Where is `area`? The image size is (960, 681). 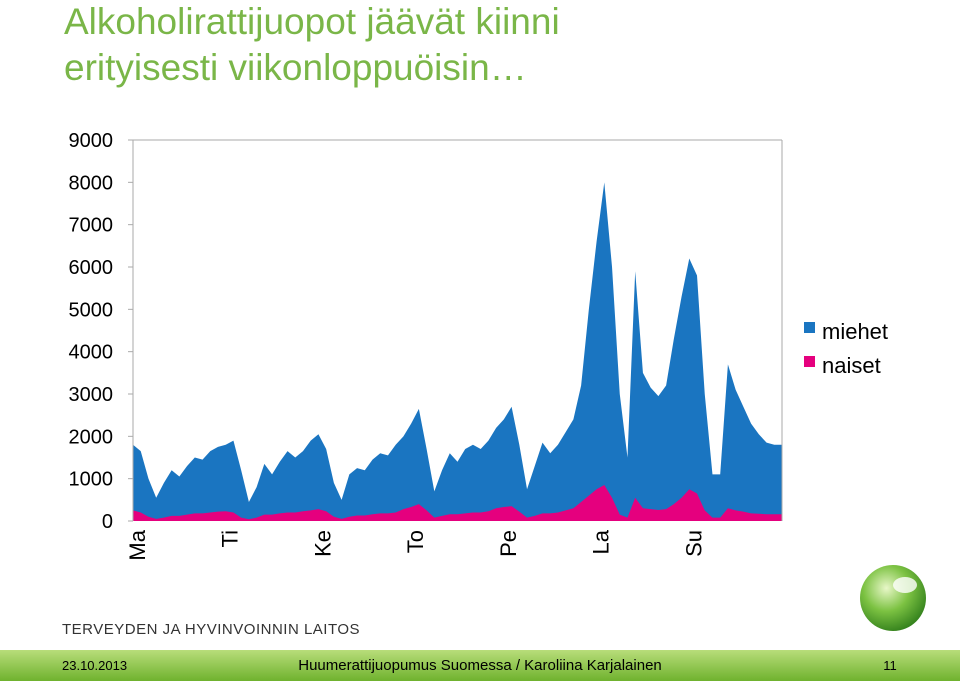
area is located at coordinates (457, 503).